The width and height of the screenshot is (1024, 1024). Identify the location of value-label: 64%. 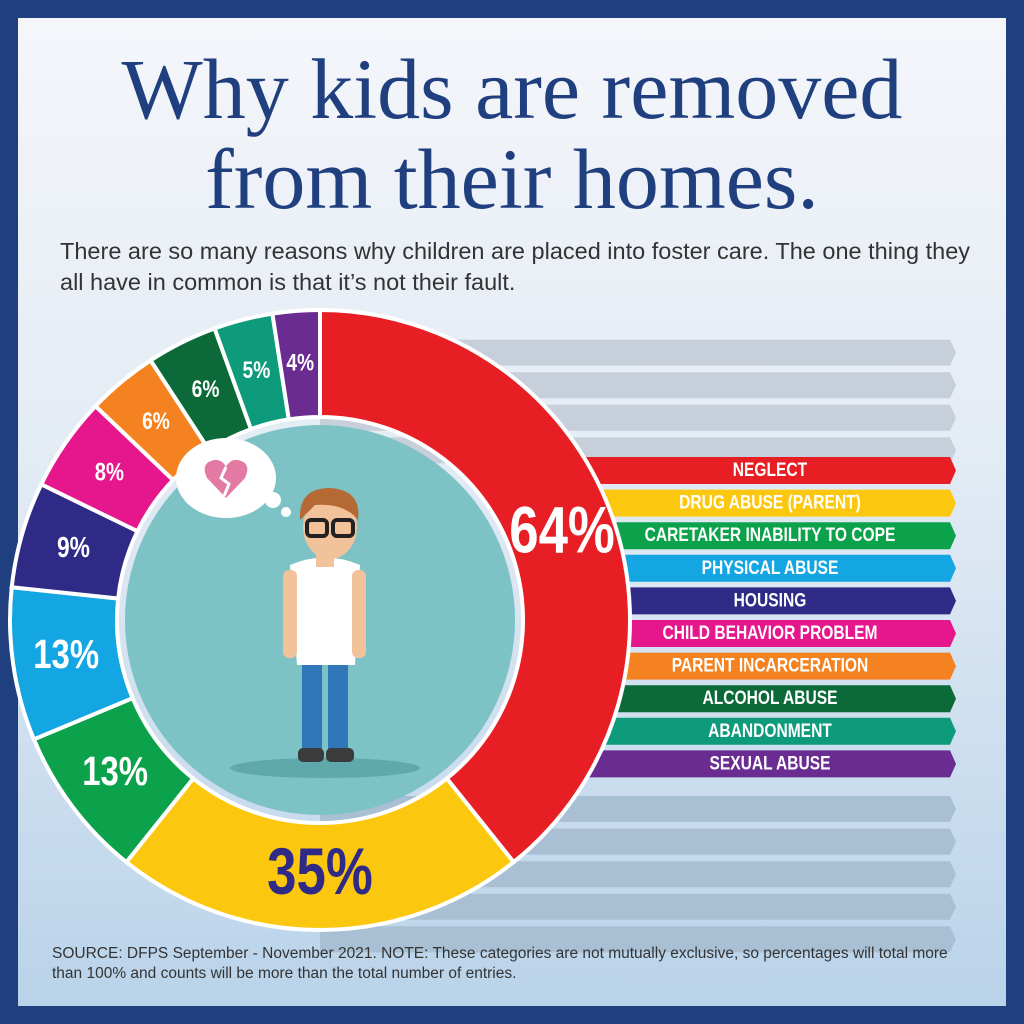
(562, 530).